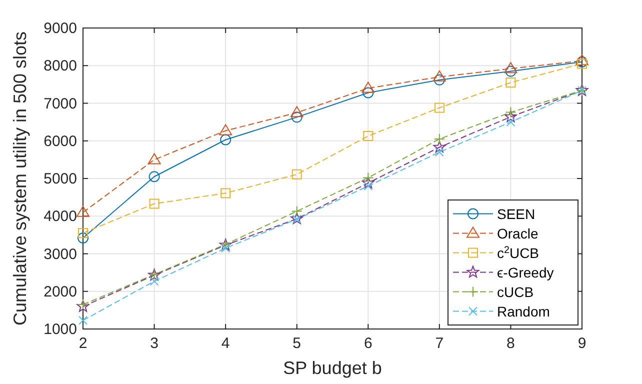  Describe the element at coordinates (515, 292) in the screenshot. I see `legend-label: cUCB` at that location.